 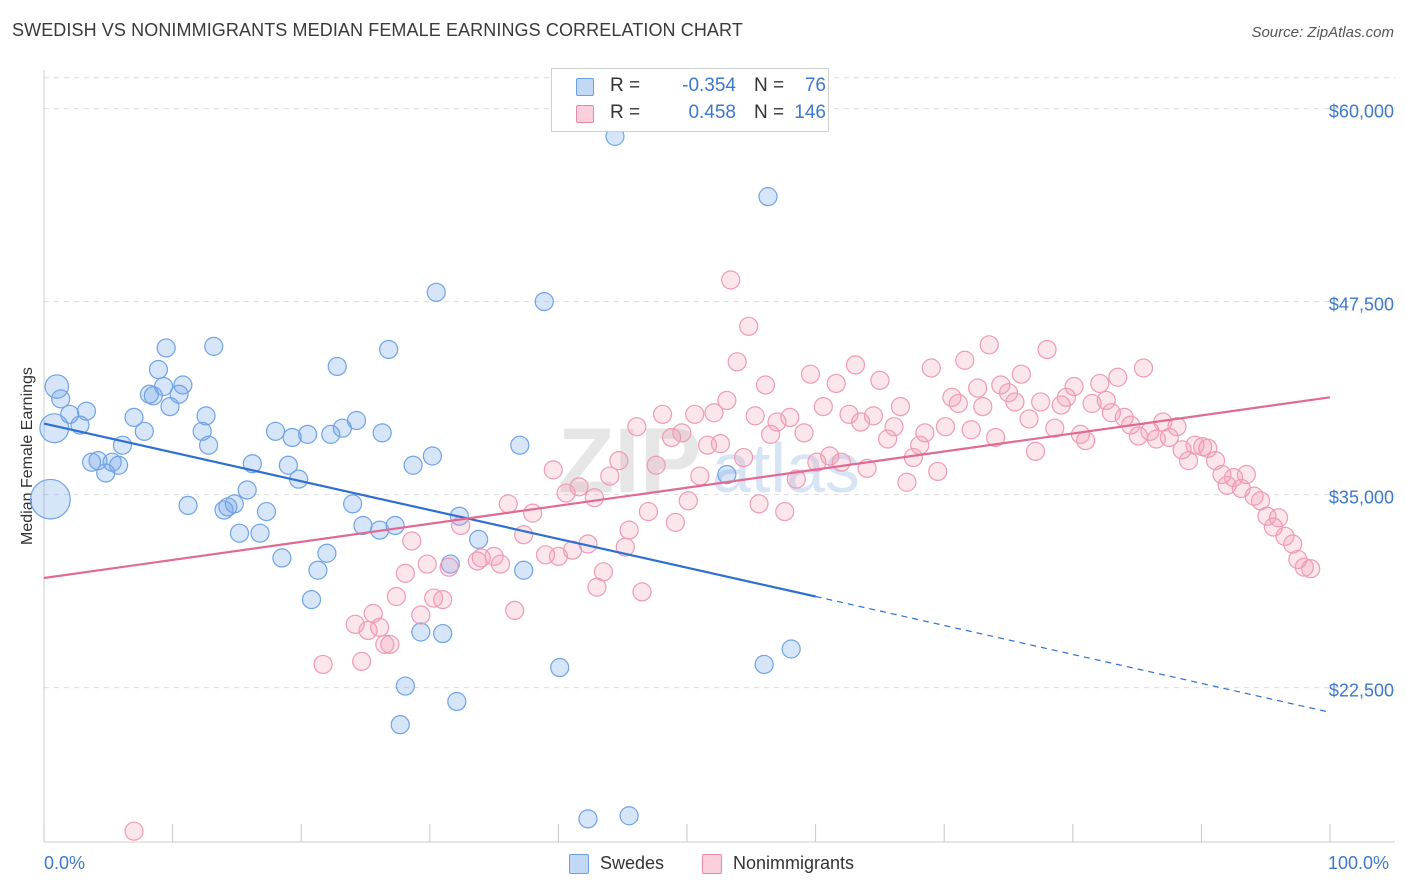 What do you see at coordinates (585, 87) in the screenshot?
I see `swedes-swatch` at bounding box center [585, 87].